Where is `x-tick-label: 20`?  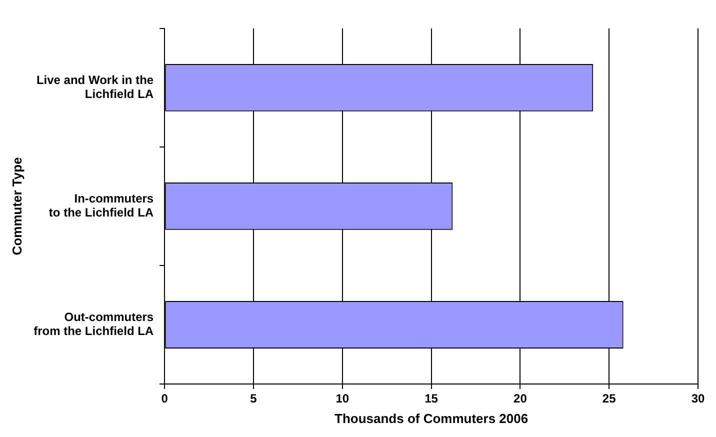 x-tick-label: 20 is located at coordinates (521, 399).